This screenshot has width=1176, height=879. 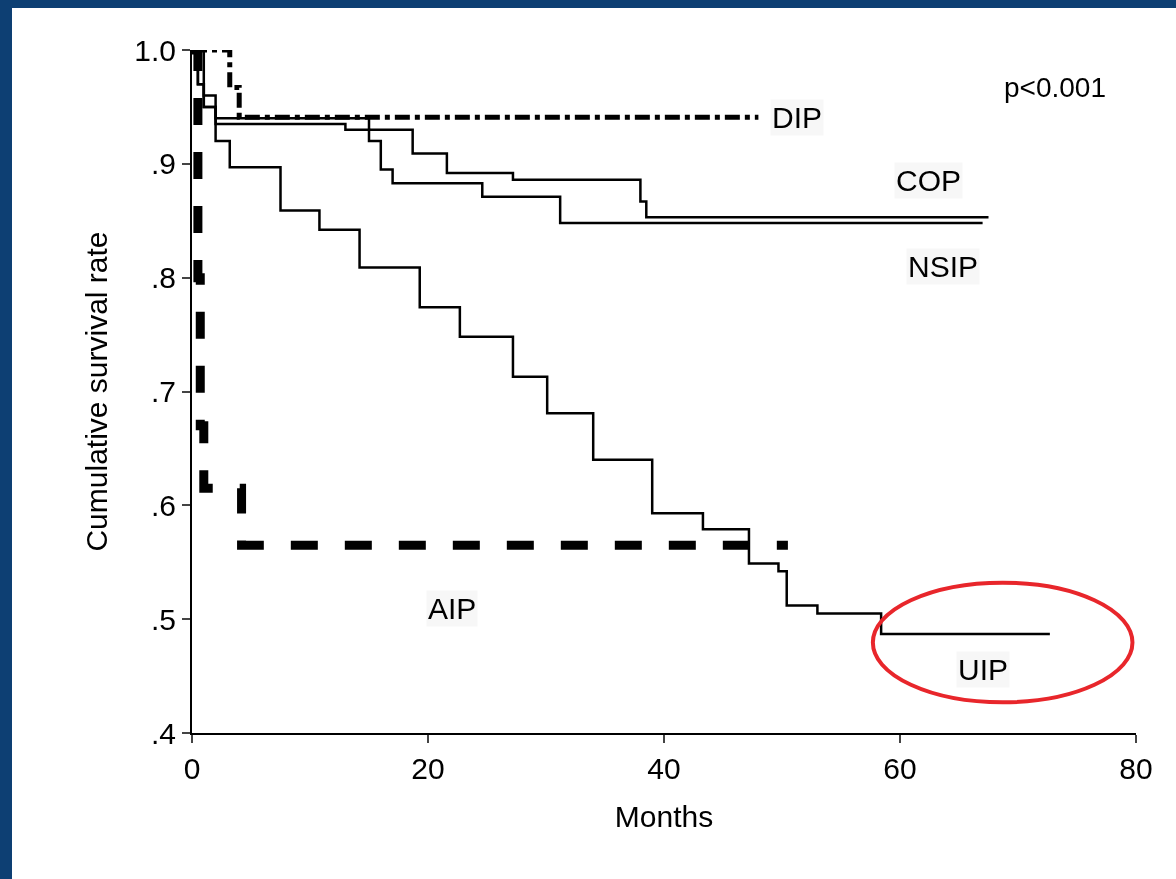 What do you see at coordinates (929, 180) in the screenshot?
I see `series-label: COP` at bounding box center [929, 180].